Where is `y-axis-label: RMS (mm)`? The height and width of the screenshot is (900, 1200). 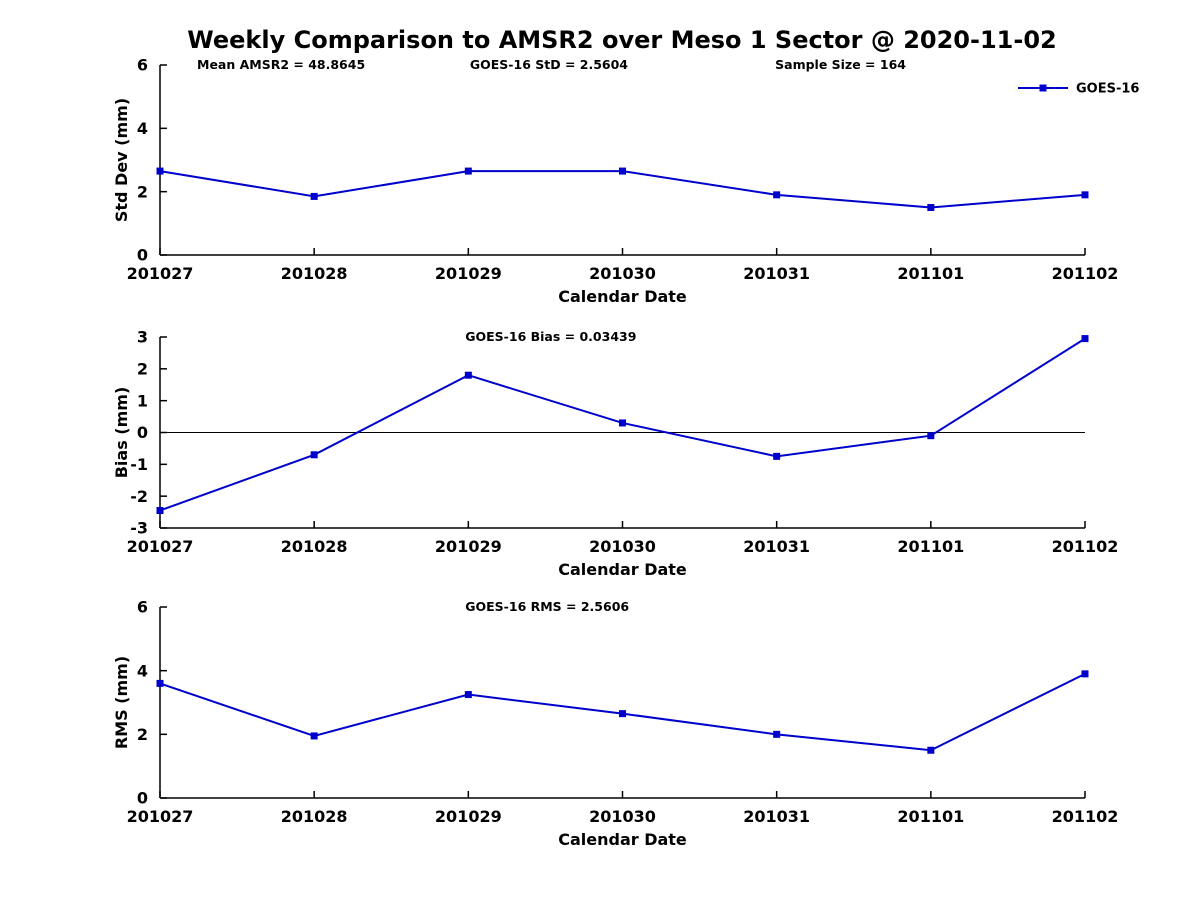 y-axis-label: RMS (mm) is located at coordinates (121, 702).